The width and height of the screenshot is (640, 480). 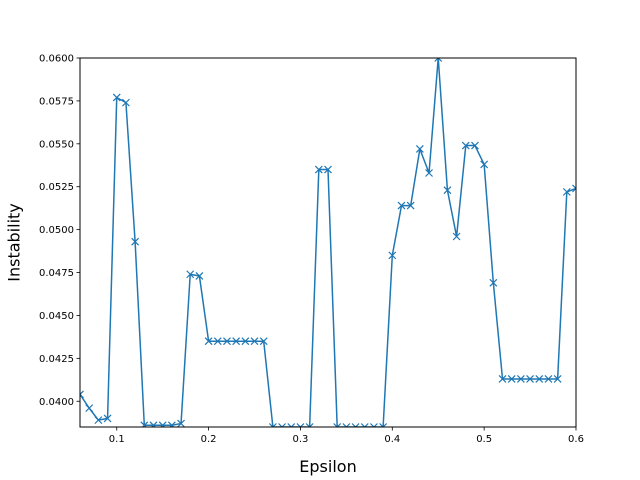 What do you see at coordinates (56, 101) in the screenshot?
I see `y-tick-label: 0.0575` at bounding box center [56, 101].